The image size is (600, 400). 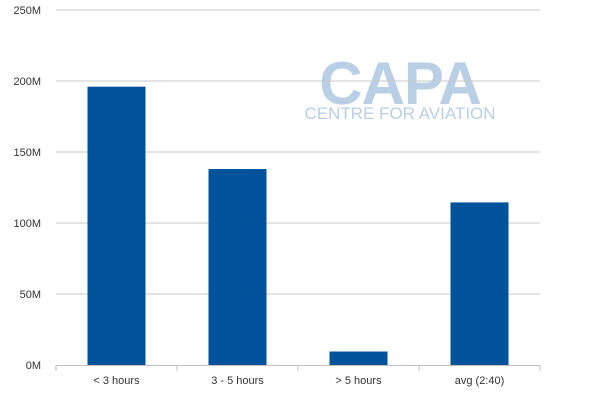 What do you see at coordinates (27, 82) in the screenshot?
I see `y-tick-label: 200M` at bounding box center [27, 82].